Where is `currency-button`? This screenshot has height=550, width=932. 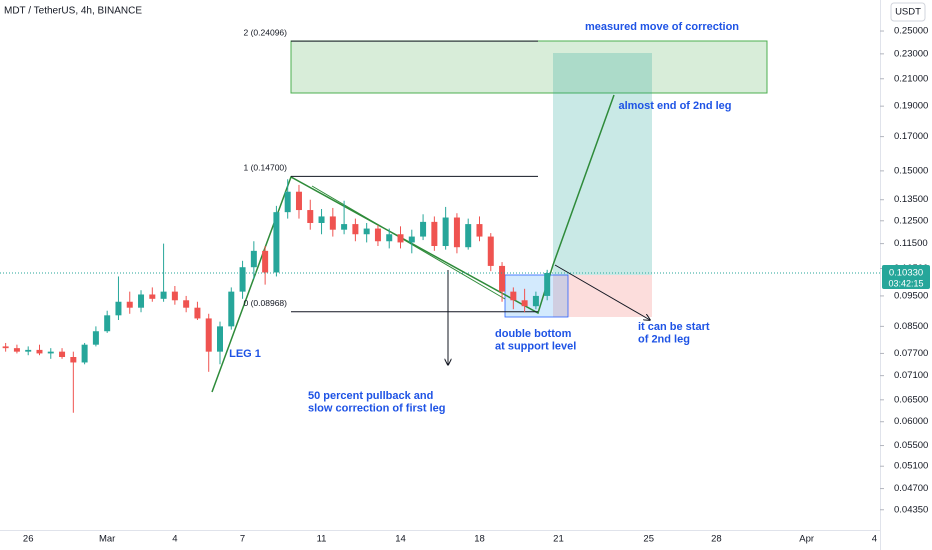
currency-button is located at coordinates (908, 12).